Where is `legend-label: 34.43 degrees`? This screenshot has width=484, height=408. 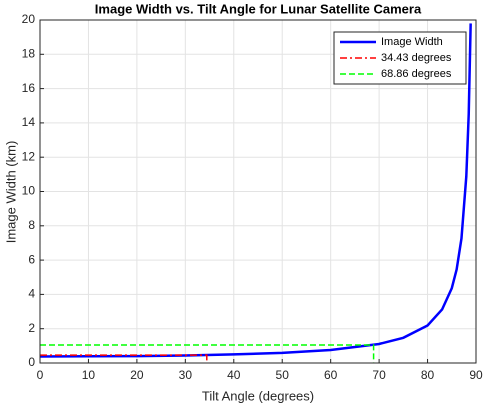
legend-label: 34.43 degrees is located at coordinates (416, 58).